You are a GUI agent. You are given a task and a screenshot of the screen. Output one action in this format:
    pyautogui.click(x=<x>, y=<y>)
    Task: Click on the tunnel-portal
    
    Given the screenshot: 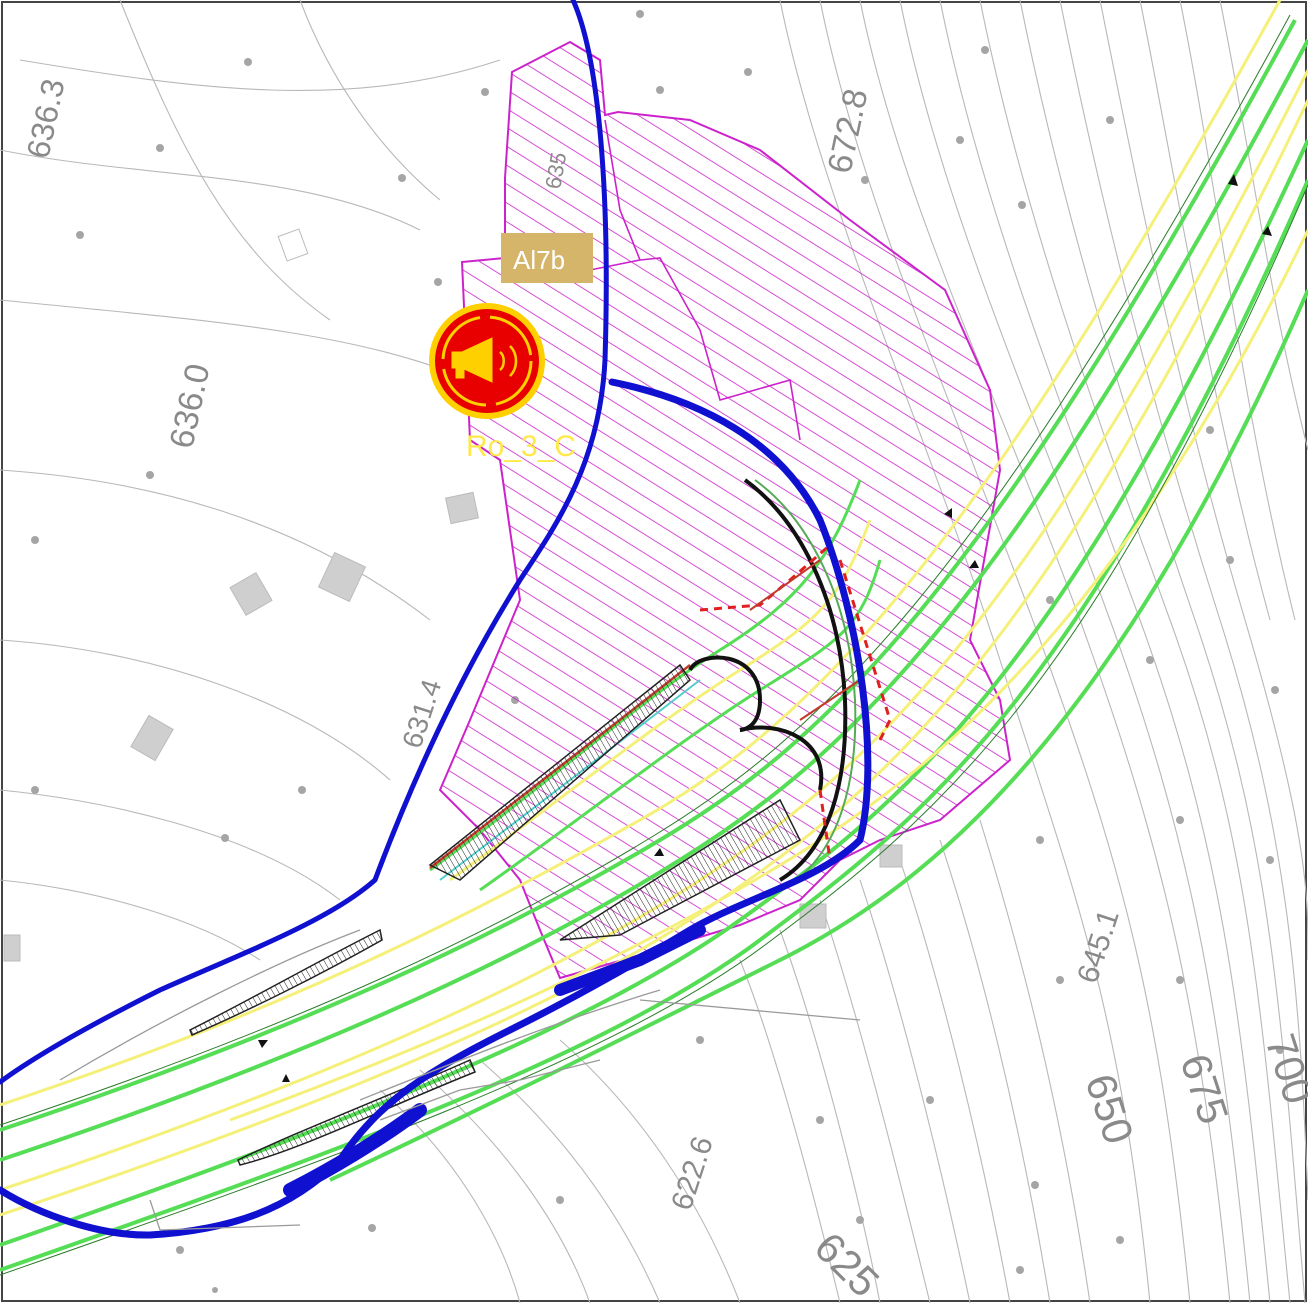 What is the action you would take?
    pyautogui.click(x=772, y=682)
    